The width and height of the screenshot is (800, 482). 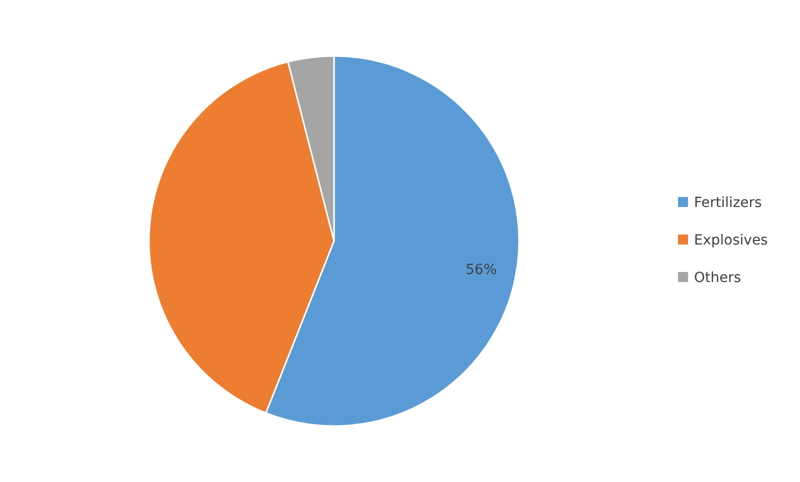 I want to click on legend-label: Others, so click(x=718, y=278).